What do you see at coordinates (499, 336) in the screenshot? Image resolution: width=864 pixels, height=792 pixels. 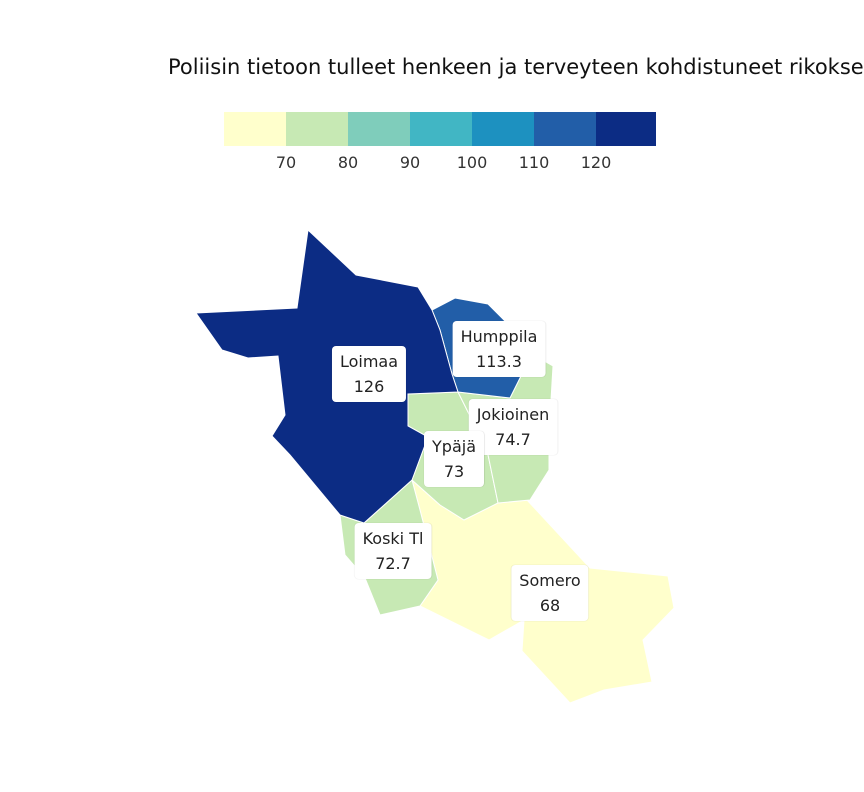 I see `label-humppila-name: Humppila` at bounding box center [499, 336].